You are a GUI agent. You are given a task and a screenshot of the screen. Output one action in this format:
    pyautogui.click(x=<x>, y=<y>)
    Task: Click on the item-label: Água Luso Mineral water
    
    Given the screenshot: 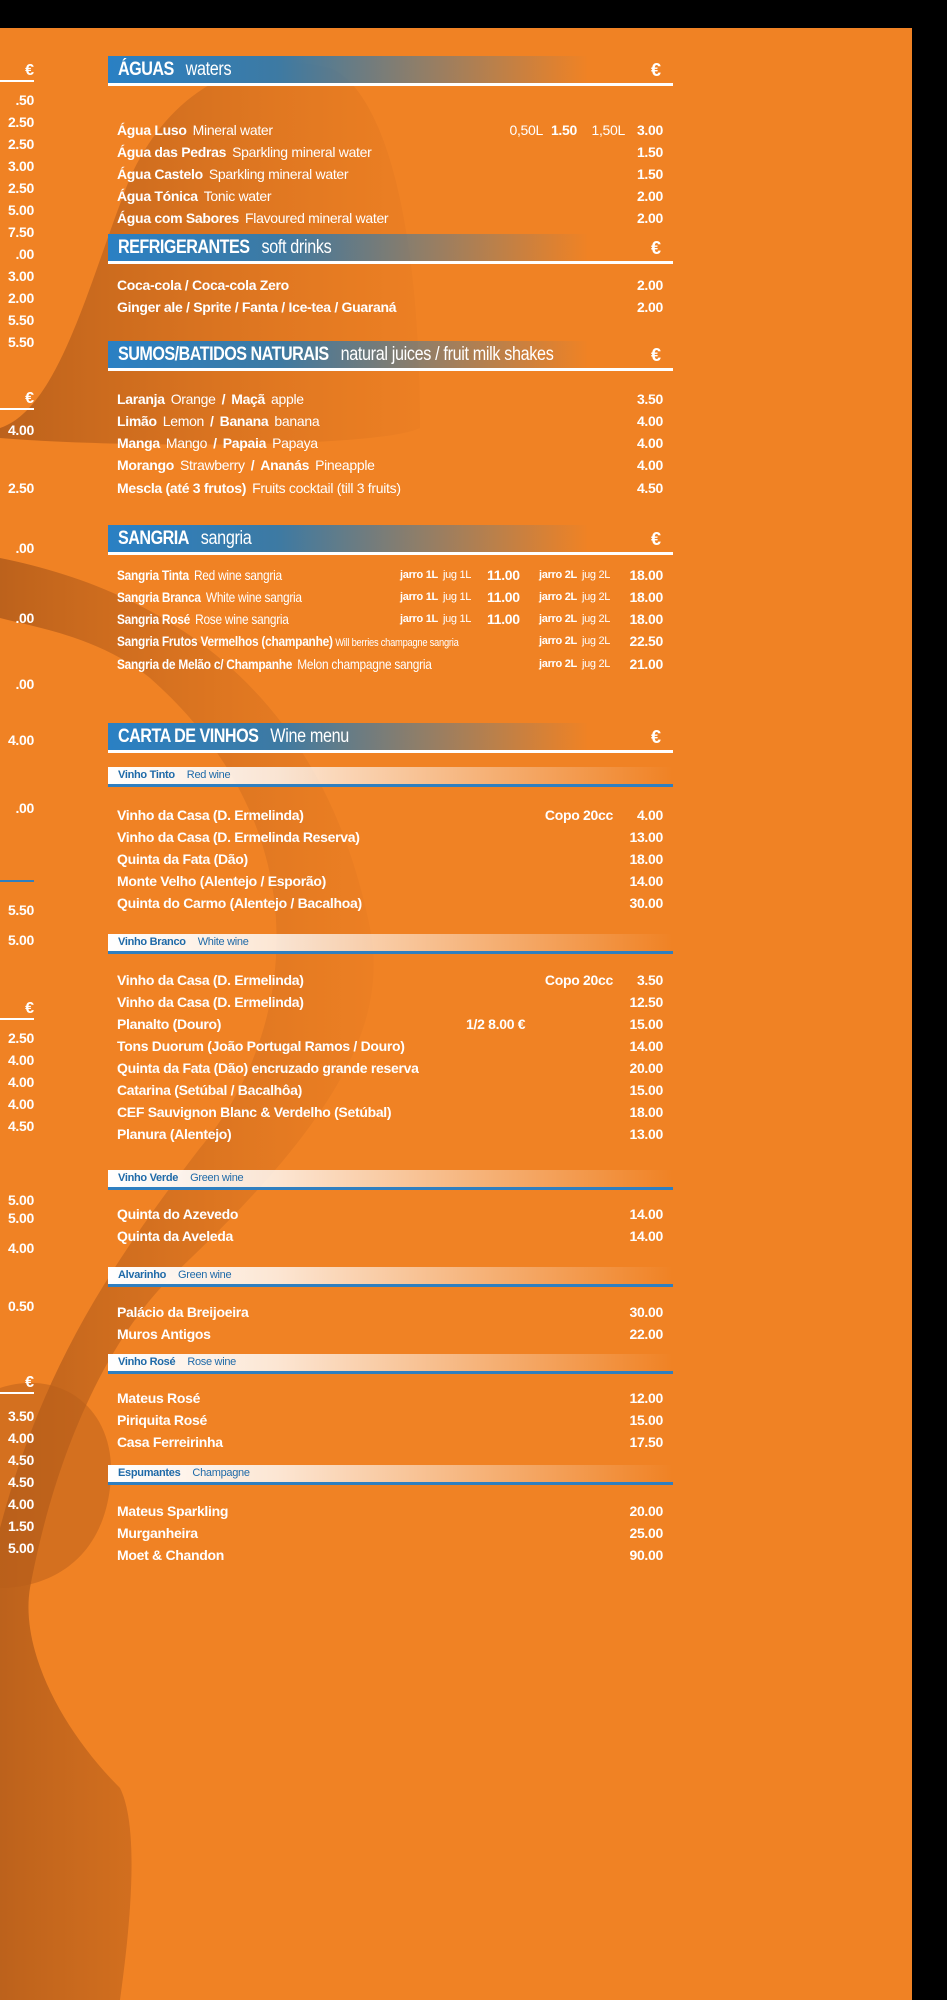 What is the action you would take?
    pyautogui.click(x=195, y=130)
    